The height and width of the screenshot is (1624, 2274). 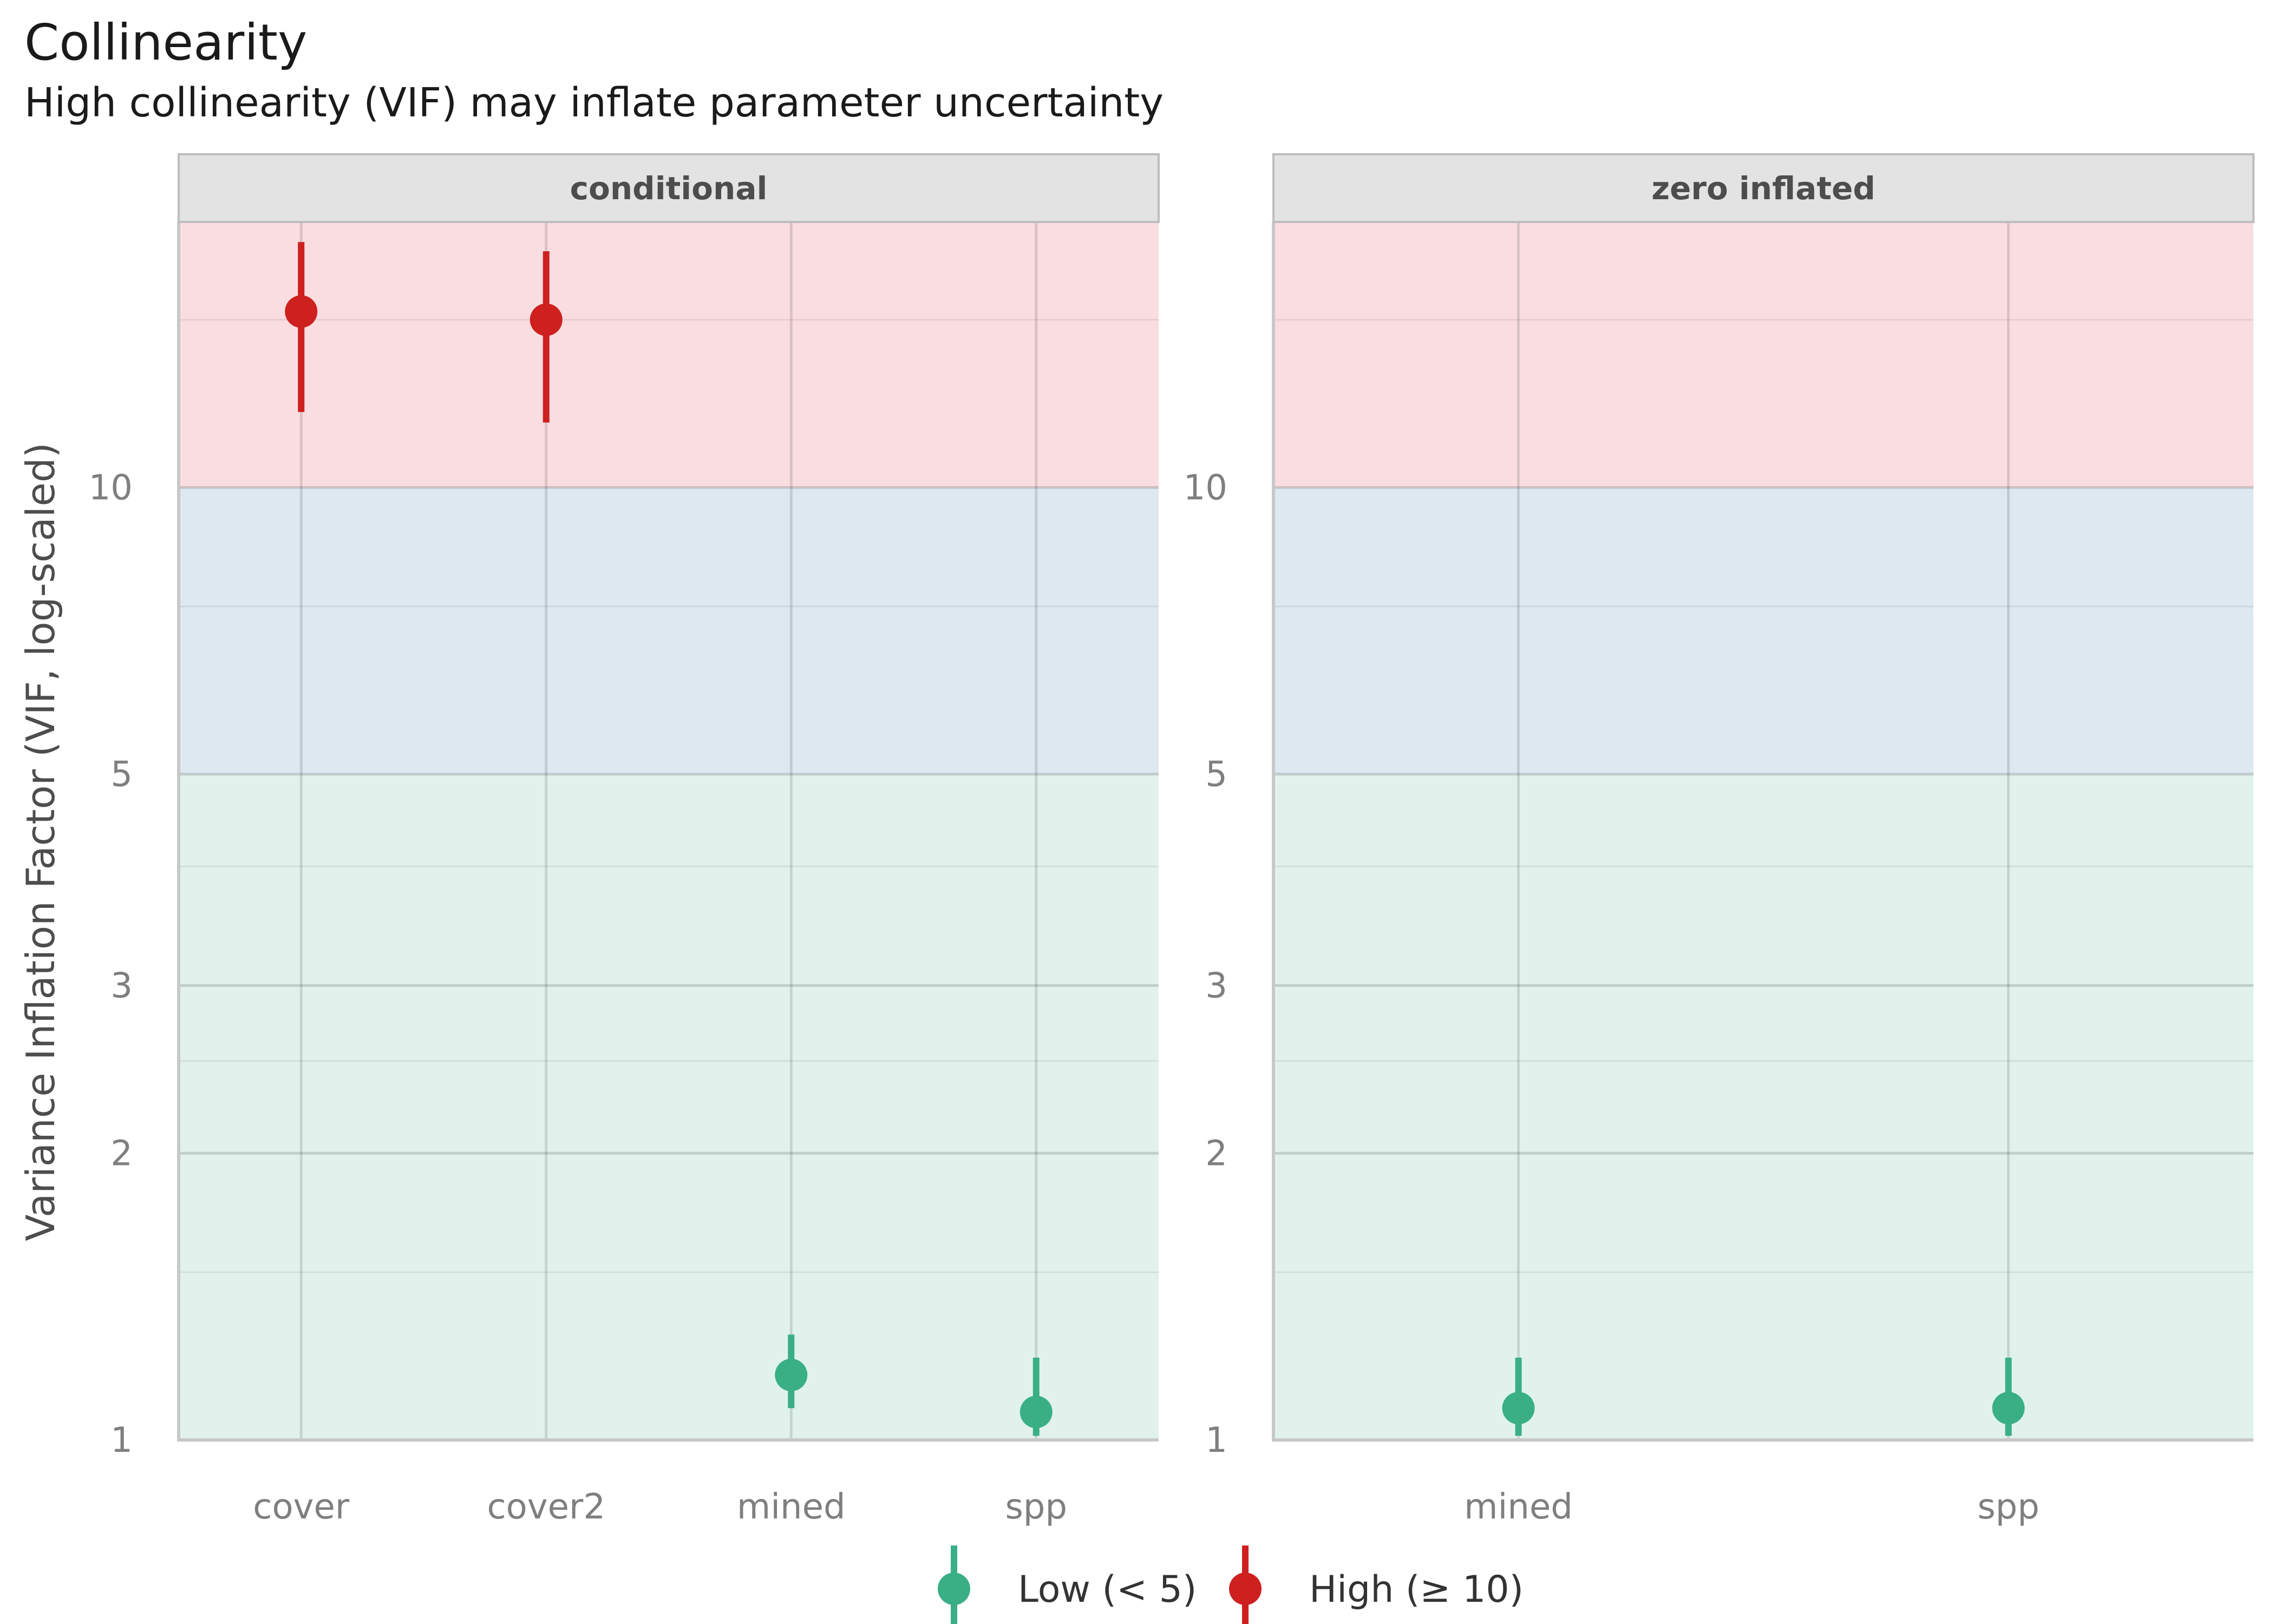 What do you see at coordinates (1108, 1589) in the screenshot?
I see `legend-label: Low (< 5)` at bounding box center [1108, 1589].